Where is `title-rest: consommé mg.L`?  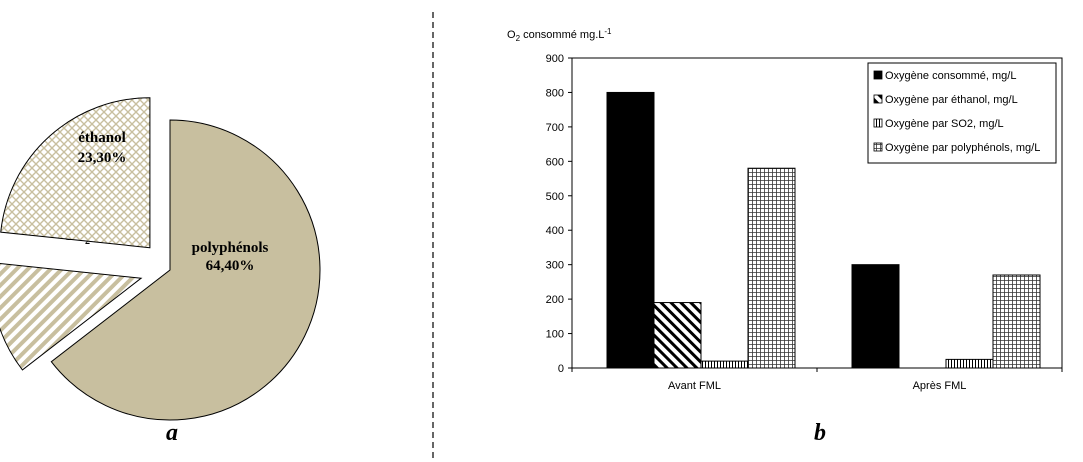
title-rest: consommé mg.L is located at coordinates (562, 35).